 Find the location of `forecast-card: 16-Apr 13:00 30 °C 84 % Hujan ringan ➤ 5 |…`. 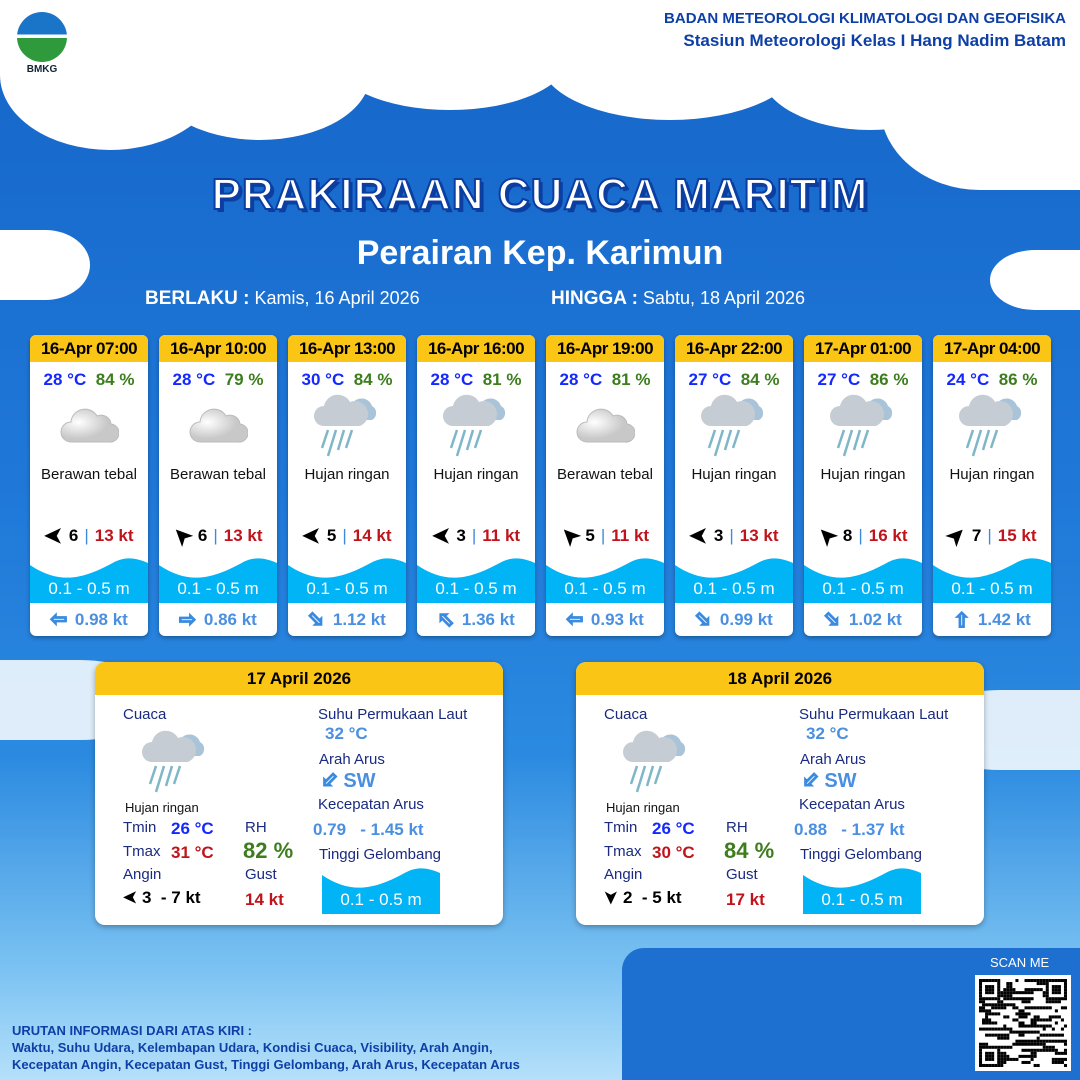

forecast-card: 16-Apr 13:00 30 °C 84 % Hujan ringan ➤ 5 |… is located at coordinates (347, 485).